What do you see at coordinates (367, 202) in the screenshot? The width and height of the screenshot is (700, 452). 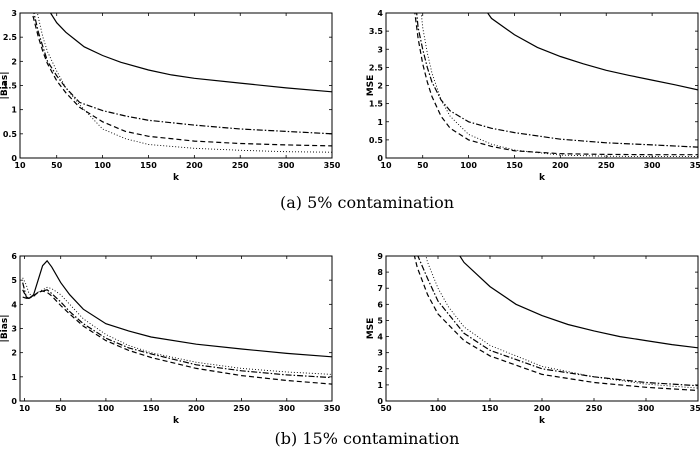 I see `caption-a: (a) 5% contamination` at bounding box center [367, 202].